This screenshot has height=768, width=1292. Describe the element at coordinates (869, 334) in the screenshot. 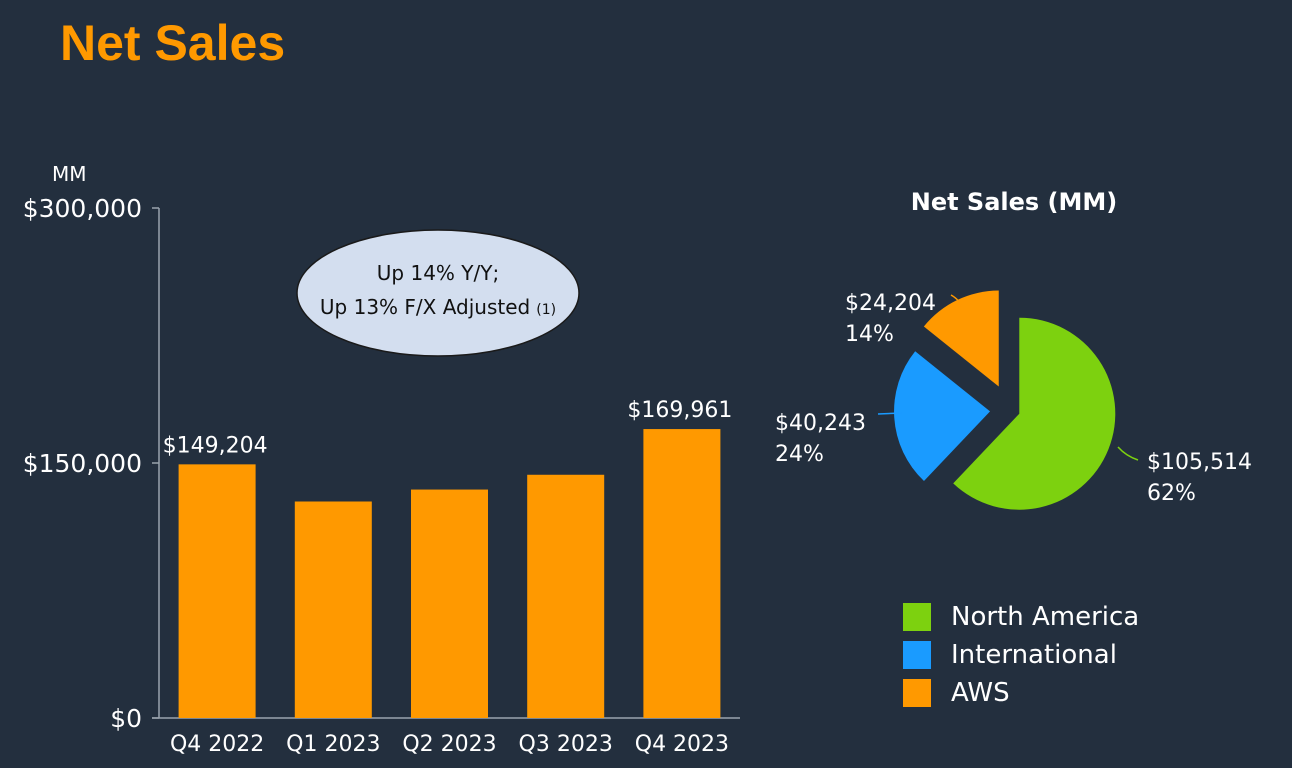

I see `pie-percent-label: 14%` at that location.